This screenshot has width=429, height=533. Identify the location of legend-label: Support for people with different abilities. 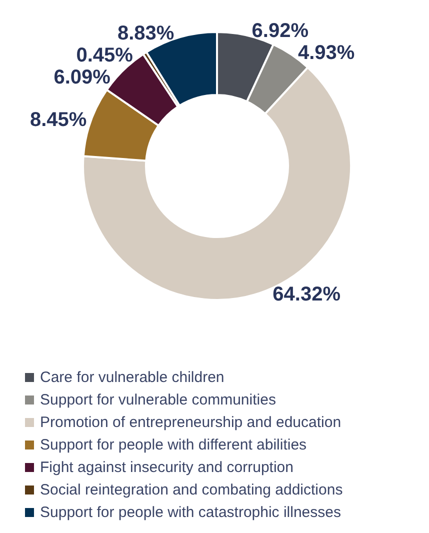
(173, 445).